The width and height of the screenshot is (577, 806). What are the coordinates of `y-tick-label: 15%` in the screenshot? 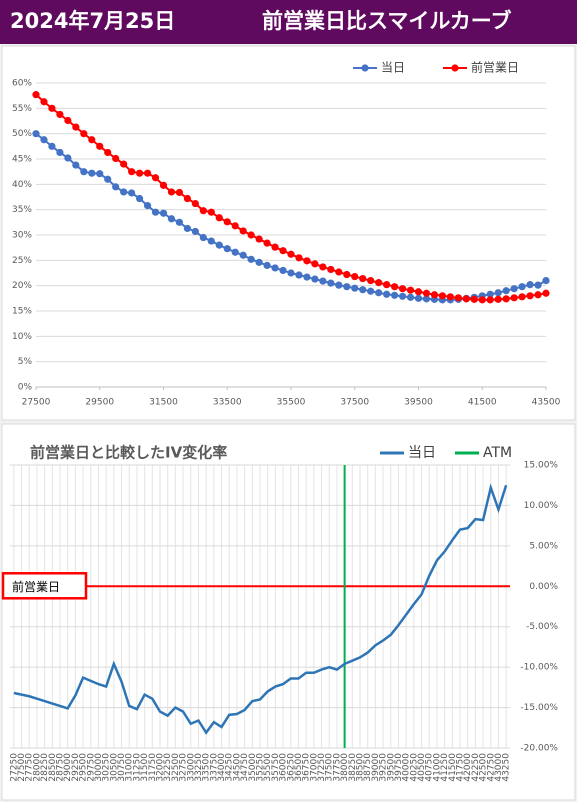 It's located at (22, 312).